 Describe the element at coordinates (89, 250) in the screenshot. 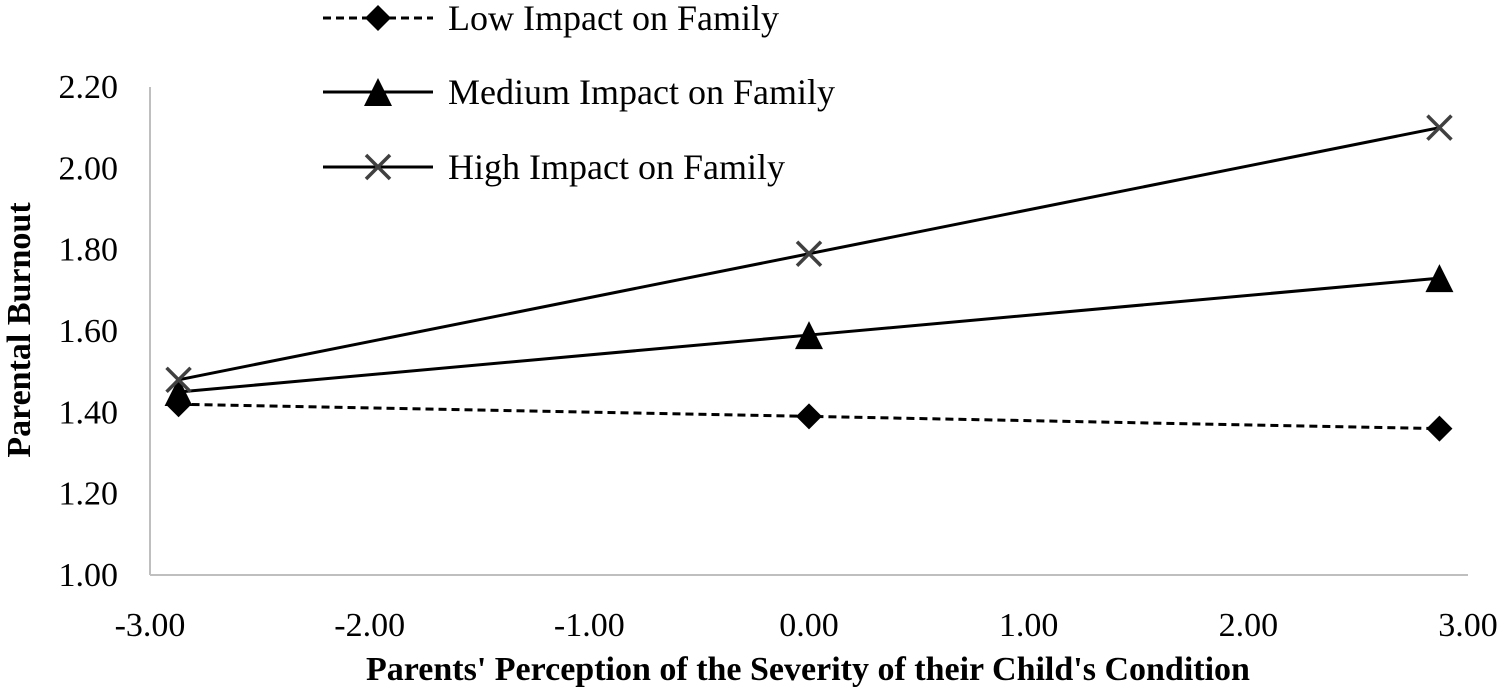

I see `y-tick-label: 1.80` at that location.